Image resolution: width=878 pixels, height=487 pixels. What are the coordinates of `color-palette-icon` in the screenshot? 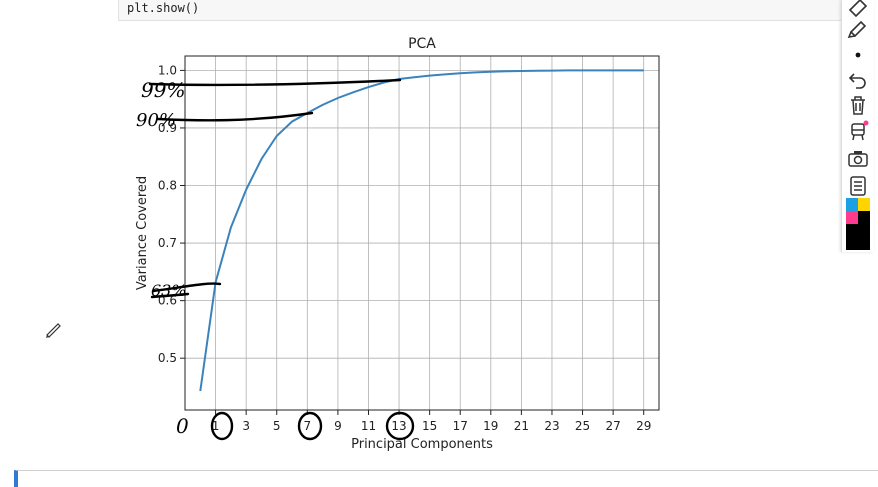 It's located at (858, 224).